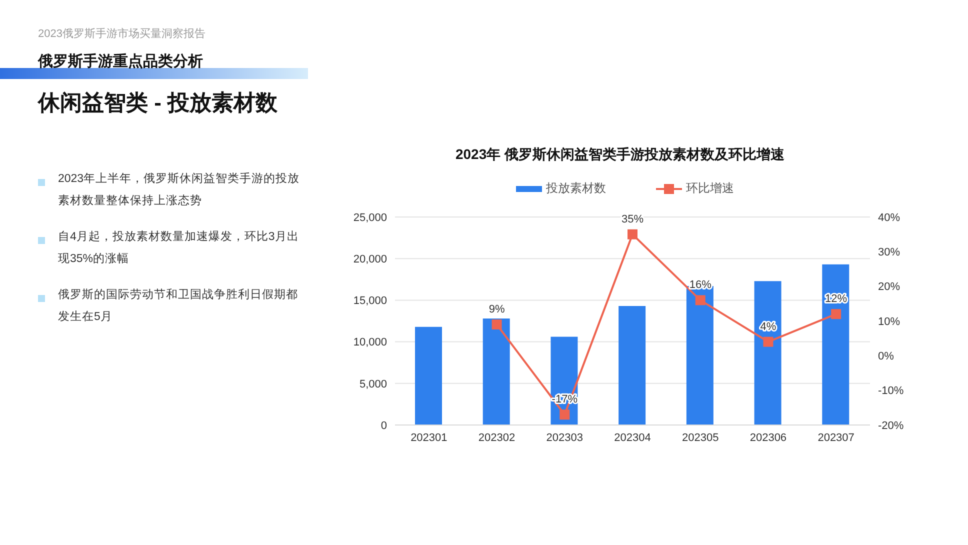 The width and height of the screenshot is (968, 545). What do you see at coordinates (370, 301) in the screenshot?
I see `y-tick-label: 15,000` at bounding box center [370, 301].